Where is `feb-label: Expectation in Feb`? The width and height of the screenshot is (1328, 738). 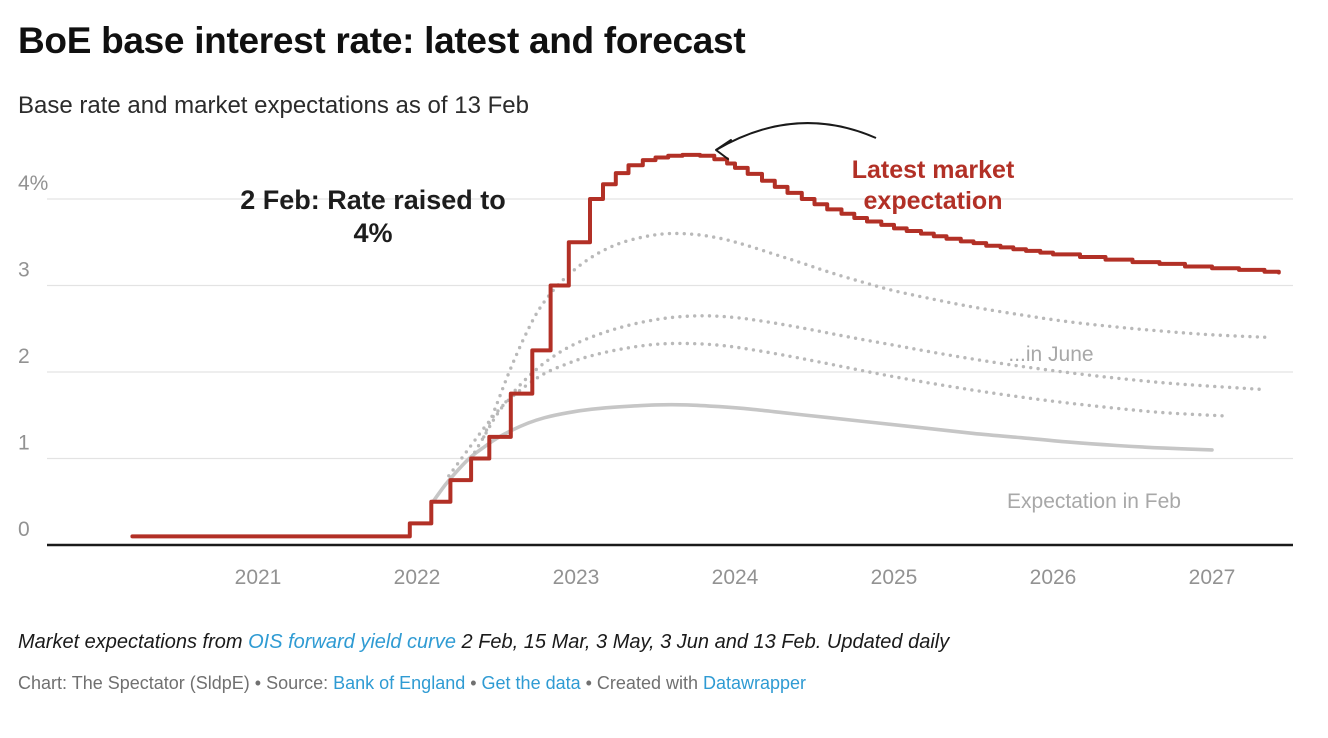
feb-label: Expectation in Feb is located at coordinates (1094, 501).